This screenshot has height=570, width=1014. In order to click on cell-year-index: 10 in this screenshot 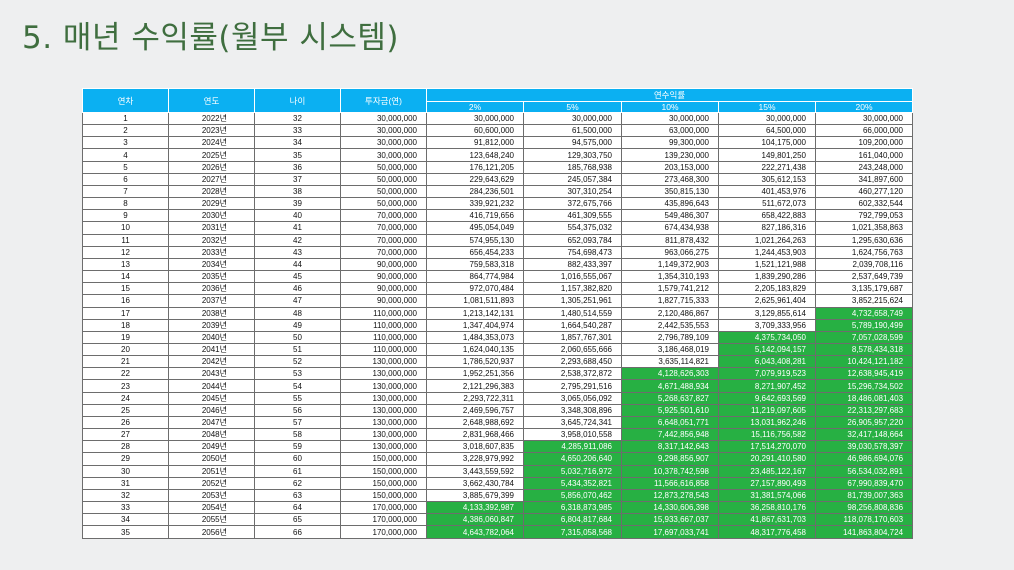, I will do `click(125, 228)`.